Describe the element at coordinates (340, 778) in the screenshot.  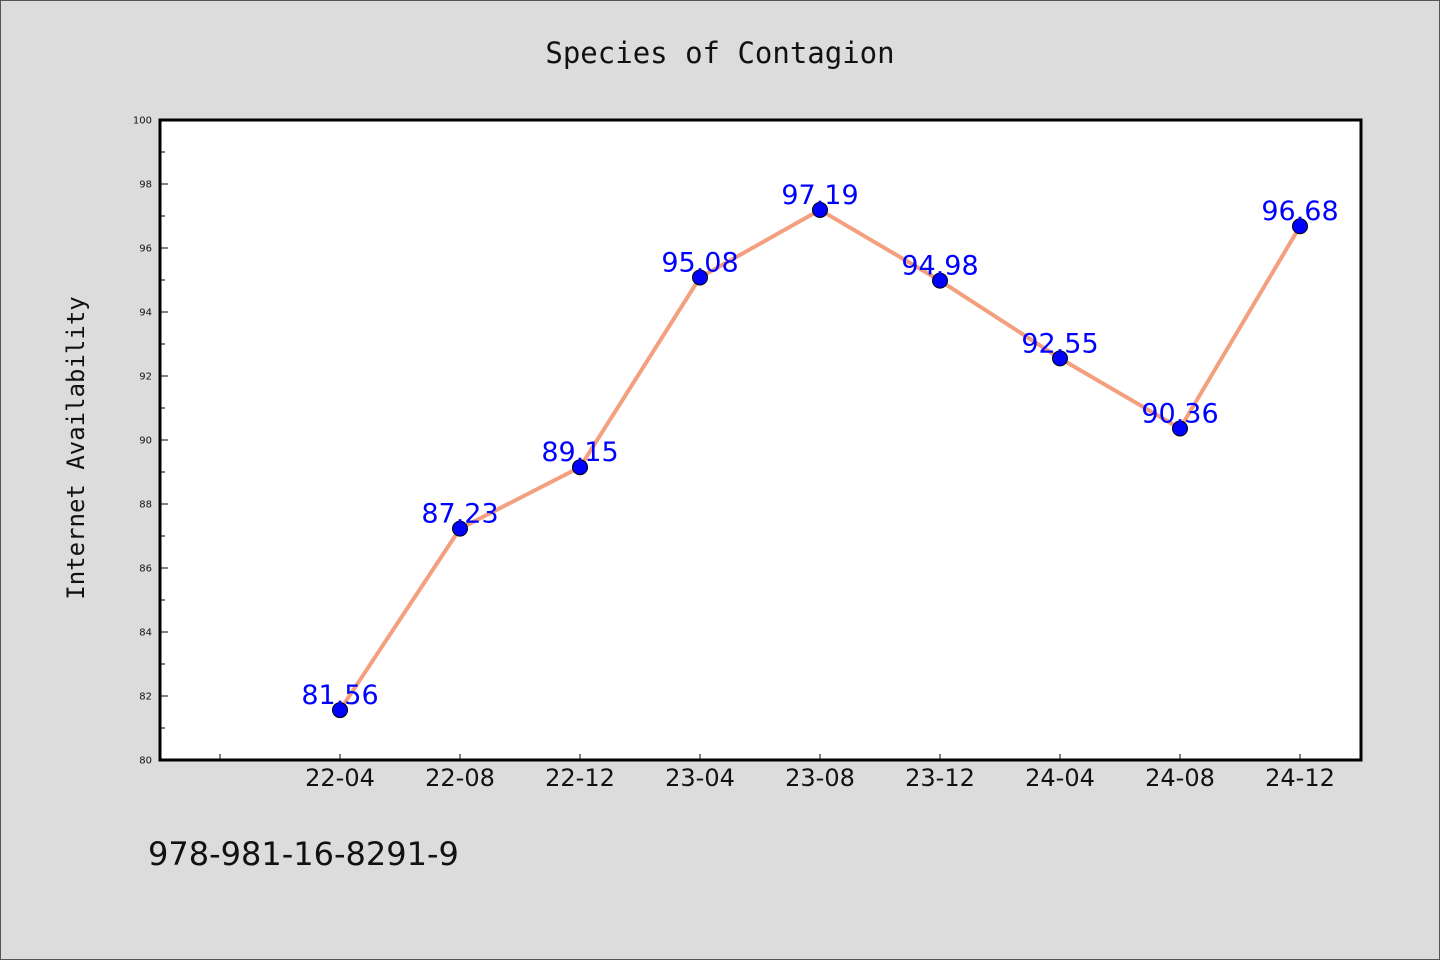
I see `x-tick-label: 22-04` at that location.